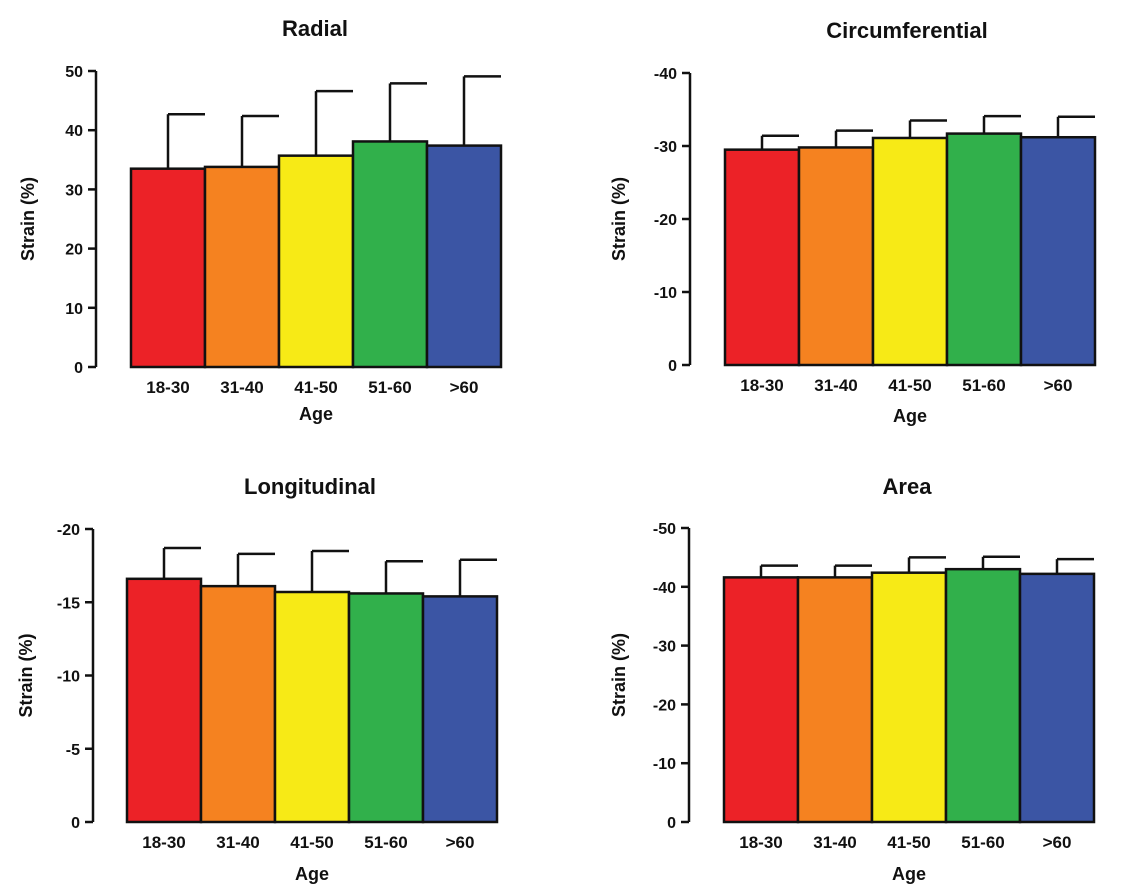 The width and height of the screenshot is (1121, 889). What do you see at coordinates (74, 250) in the screenshot?
I see `y-tick-label: 20` at bounding box center [74, 250].